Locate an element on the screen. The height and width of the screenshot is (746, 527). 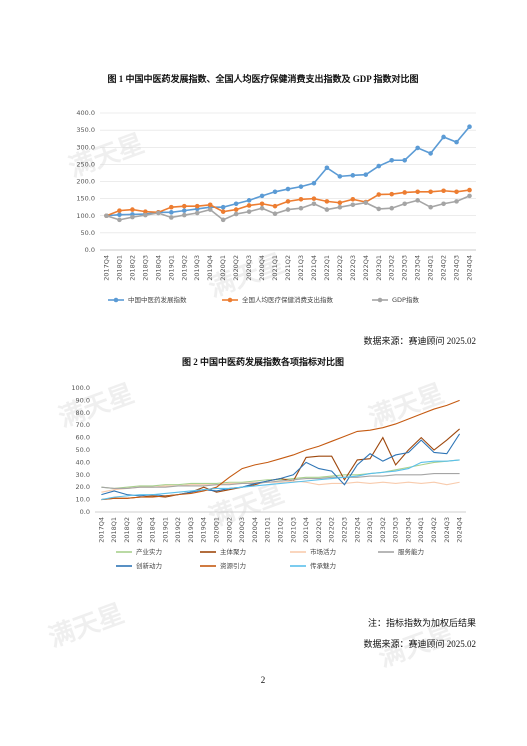
y-tick-label: 300.0 is located at coordinates (85, 147).